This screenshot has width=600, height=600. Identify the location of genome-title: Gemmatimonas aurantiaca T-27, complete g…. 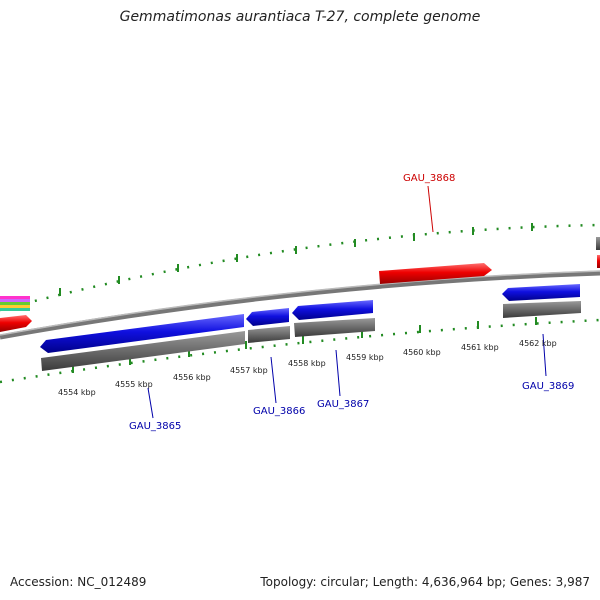
(300, 17).